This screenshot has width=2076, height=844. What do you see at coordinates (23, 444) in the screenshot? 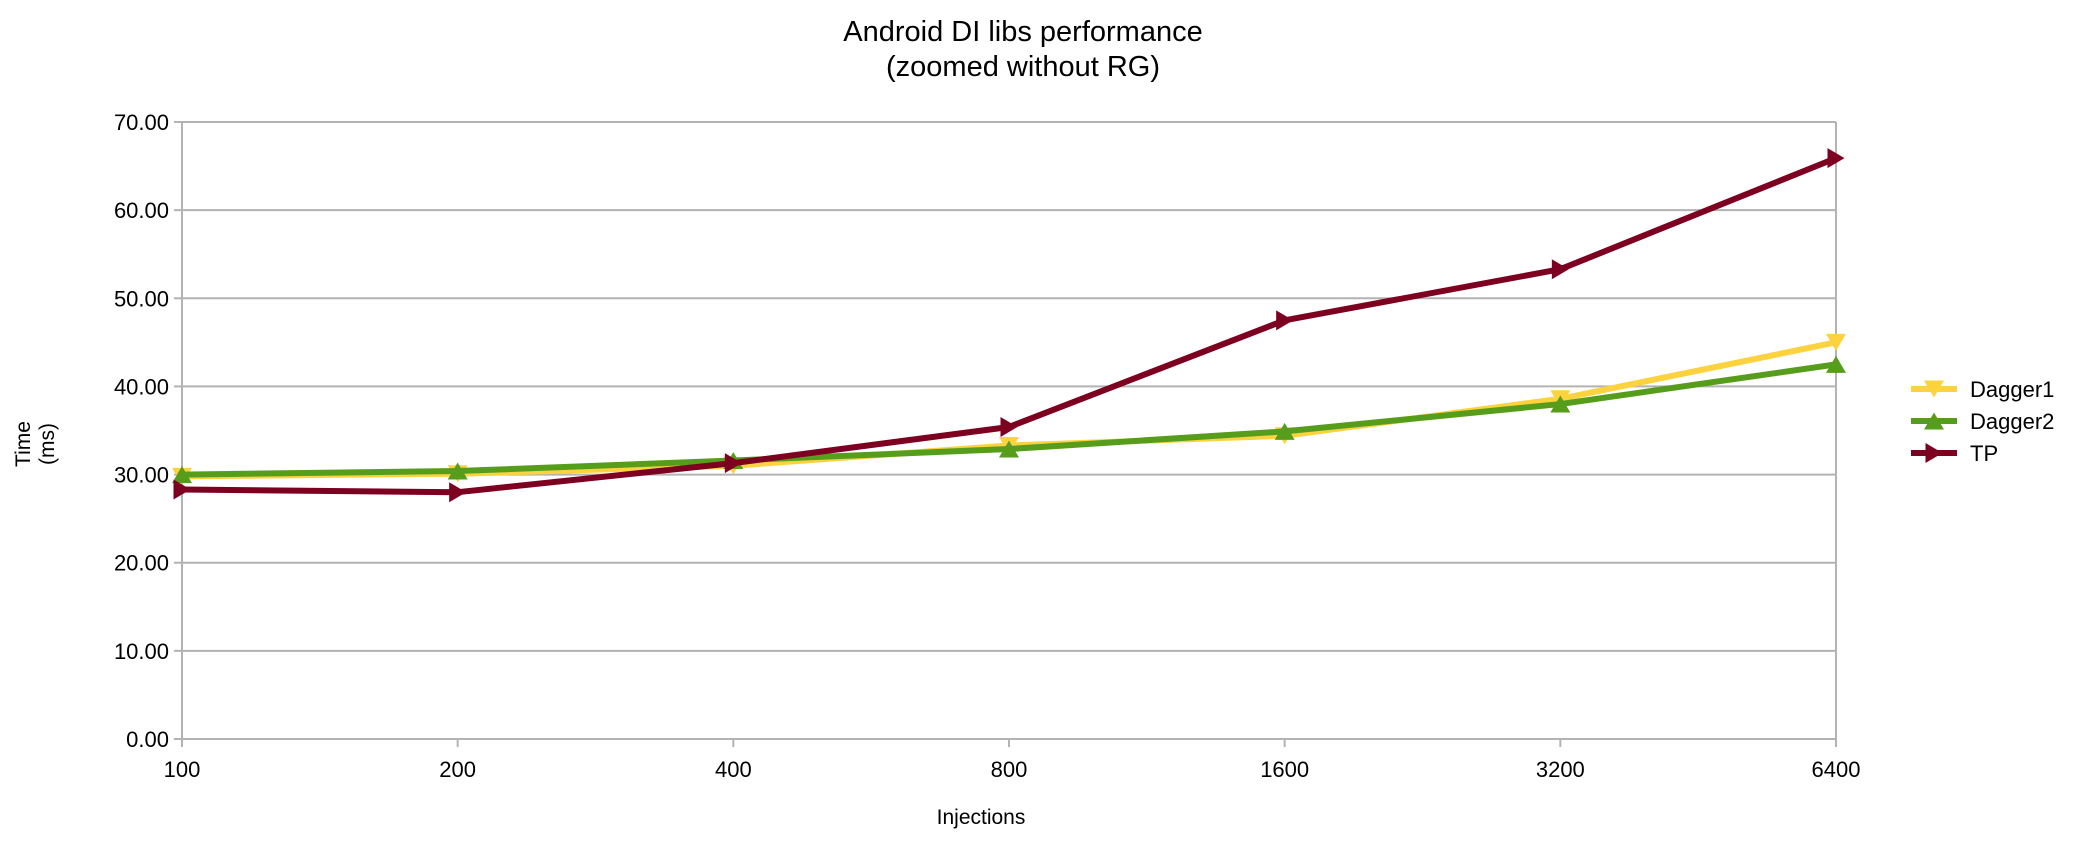
I see `y-axis-title-line1: Time` at bounding box center [23, 444].